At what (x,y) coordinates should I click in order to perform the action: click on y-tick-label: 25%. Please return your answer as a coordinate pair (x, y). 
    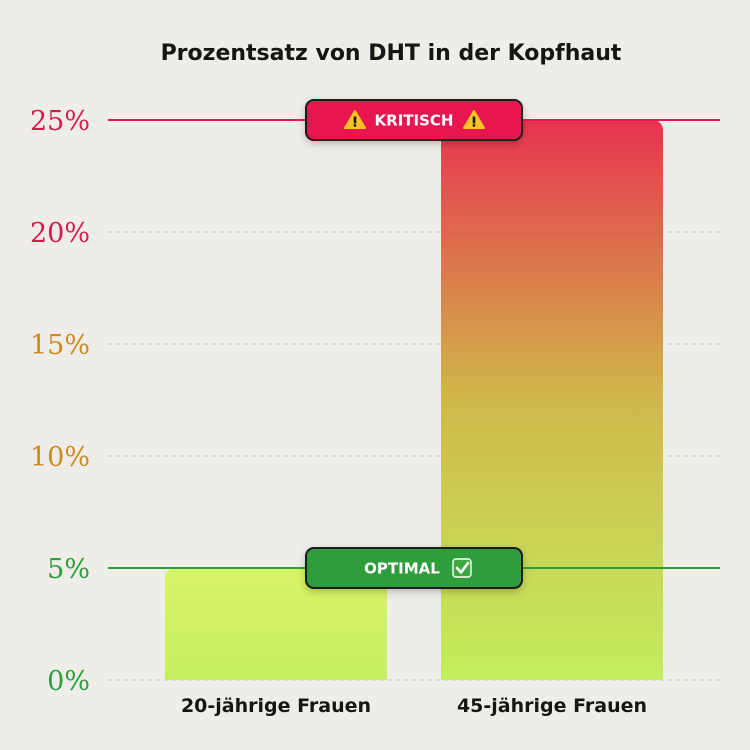
    Looking at the image, I should click on (60, 121).